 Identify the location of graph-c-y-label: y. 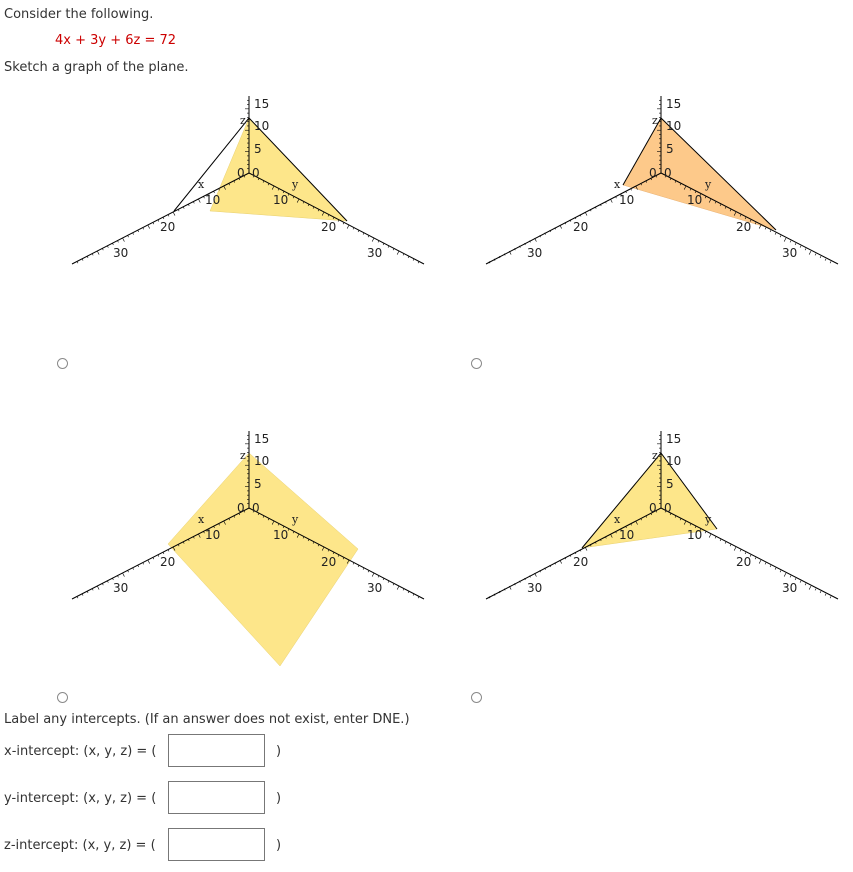
(295, 519).